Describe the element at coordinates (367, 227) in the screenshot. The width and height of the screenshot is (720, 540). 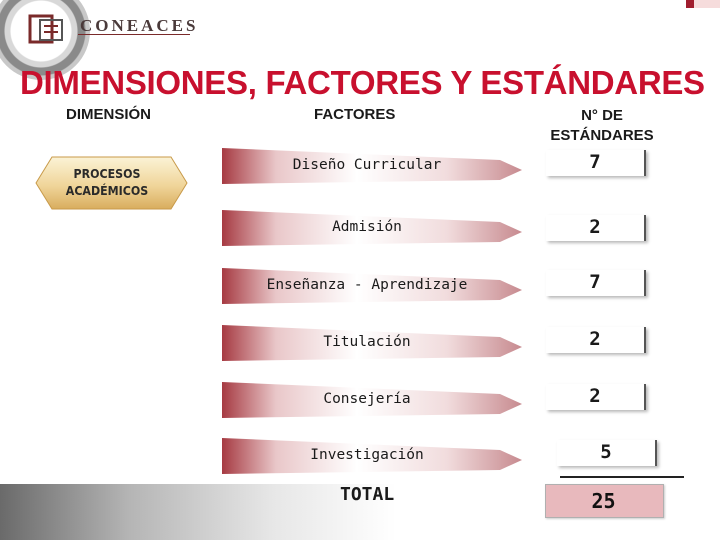
I see `factor-label: Admisión` at that location.